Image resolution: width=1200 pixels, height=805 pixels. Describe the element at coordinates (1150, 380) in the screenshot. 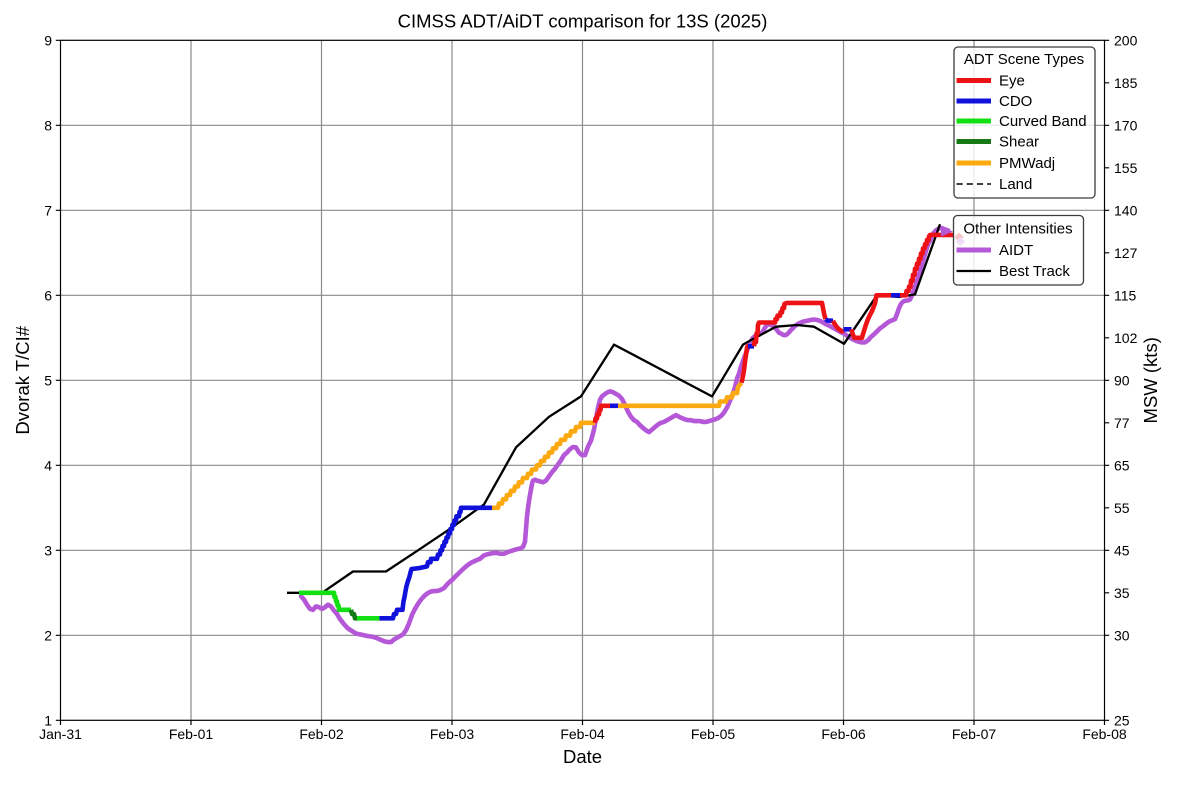

I see `svg-text: MSW (kts)` at that location.